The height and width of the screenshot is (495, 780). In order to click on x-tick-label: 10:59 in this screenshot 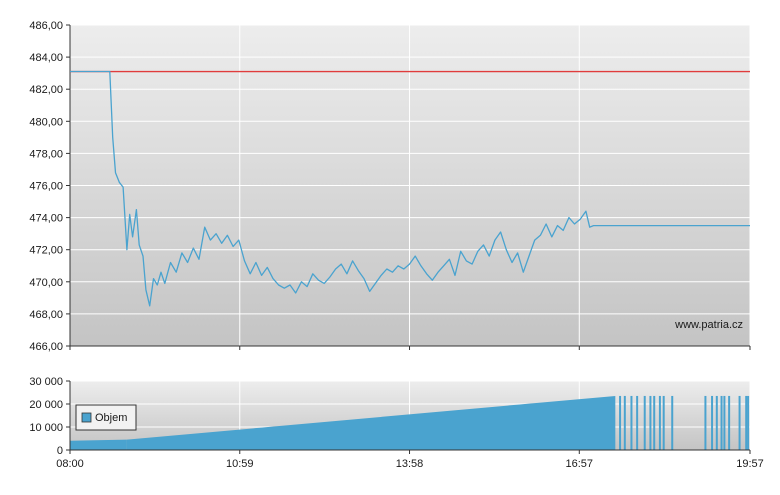, I will do `click(240, 464)`.